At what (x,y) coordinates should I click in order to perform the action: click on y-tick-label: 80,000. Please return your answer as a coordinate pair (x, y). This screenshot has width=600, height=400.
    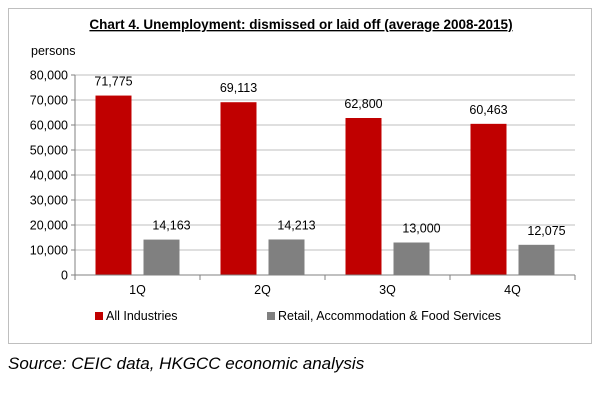
    Looking at the image, I should click on (49, 76).